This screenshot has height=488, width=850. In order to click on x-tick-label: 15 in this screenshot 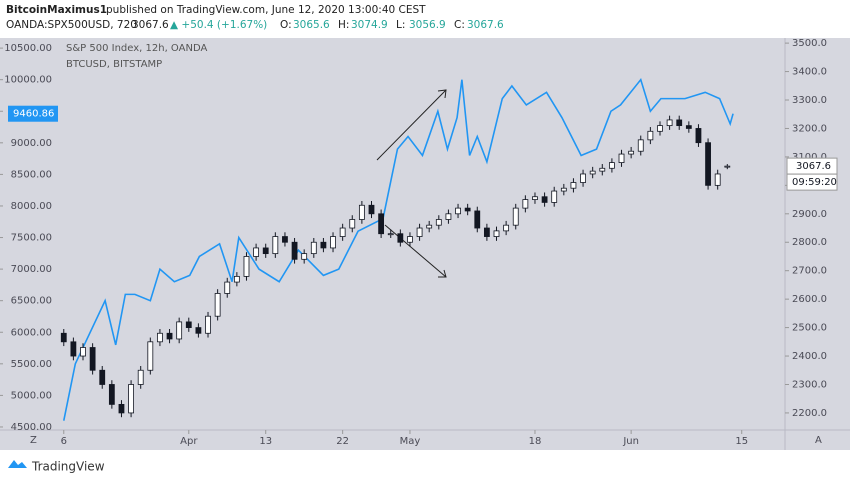, I will do `click(741, 441)`.